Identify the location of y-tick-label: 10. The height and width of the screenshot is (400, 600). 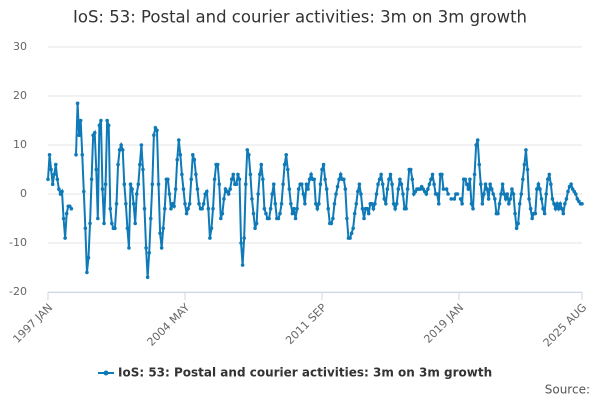
(20, 144).